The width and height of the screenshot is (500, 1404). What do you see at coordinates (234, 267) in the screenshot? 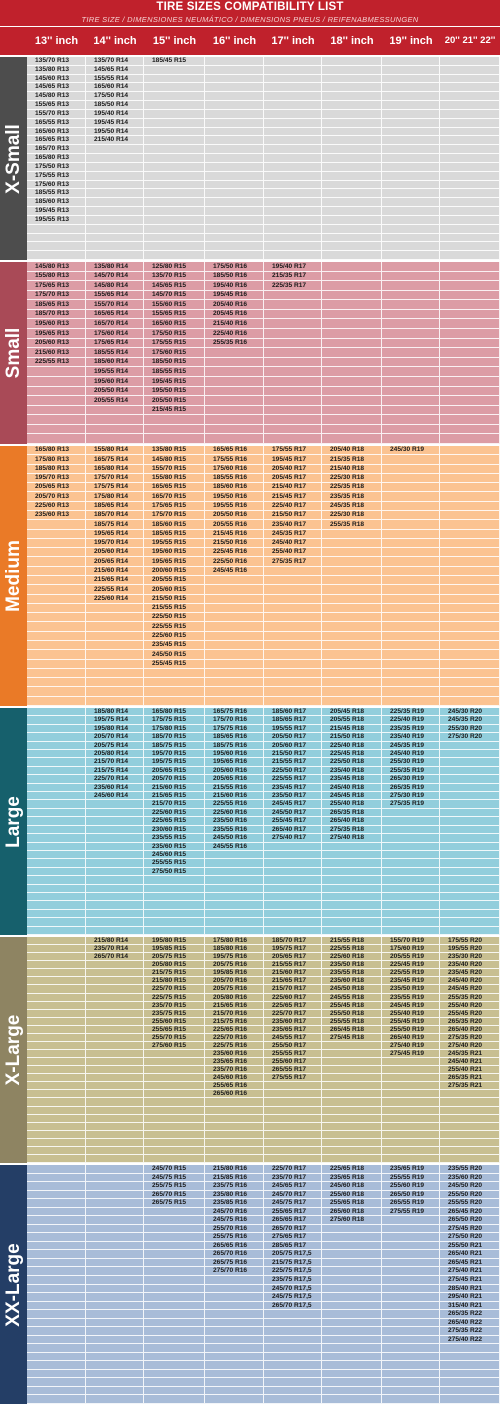
I see `tire-size-cell: 175/50 R16` at bounding box center [234, 267].